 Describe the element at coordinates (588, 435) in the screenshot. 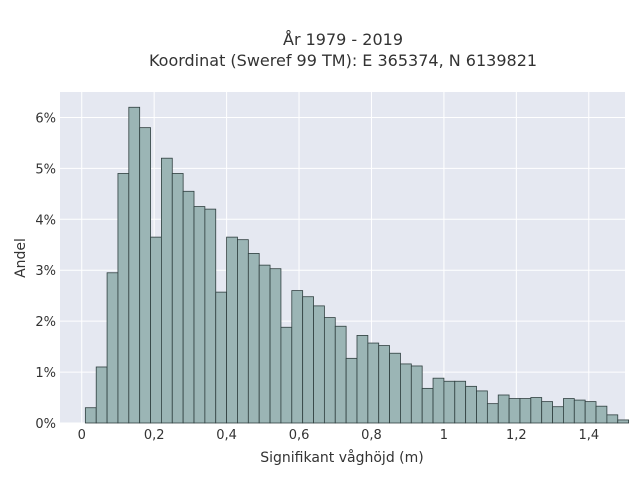

I see `x-tick-label: 1,4` at that location.